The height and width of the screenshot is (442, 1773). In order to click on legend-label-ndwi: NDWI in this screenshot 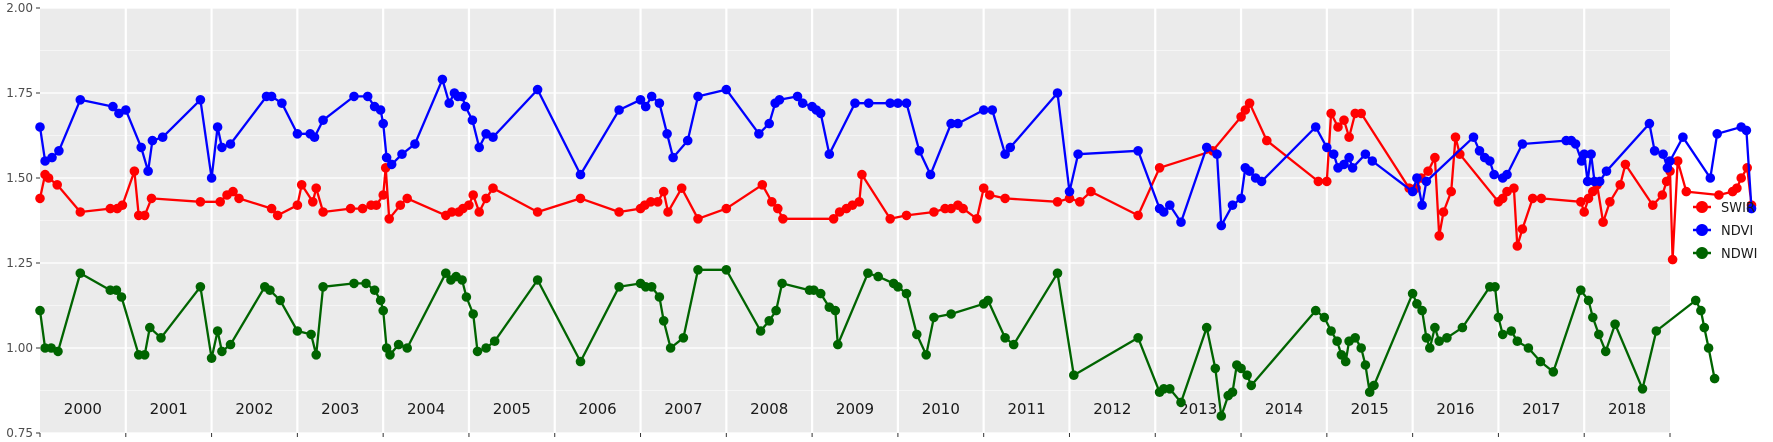, I will do `click(1739, 254)`.